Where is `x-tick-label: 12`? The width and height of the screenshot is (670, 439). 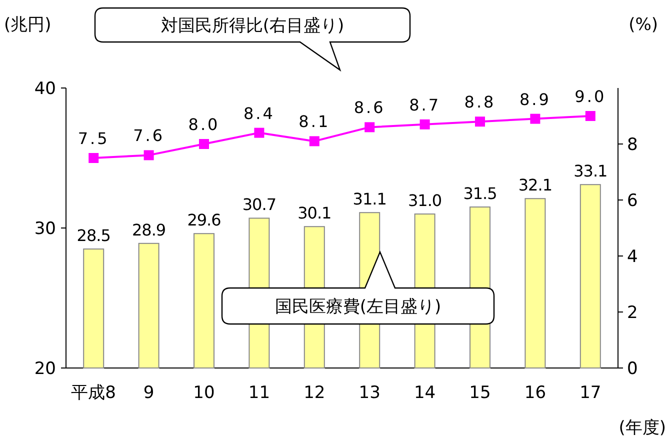 x-tick-label: 12 is located at coordinates (315, 393).